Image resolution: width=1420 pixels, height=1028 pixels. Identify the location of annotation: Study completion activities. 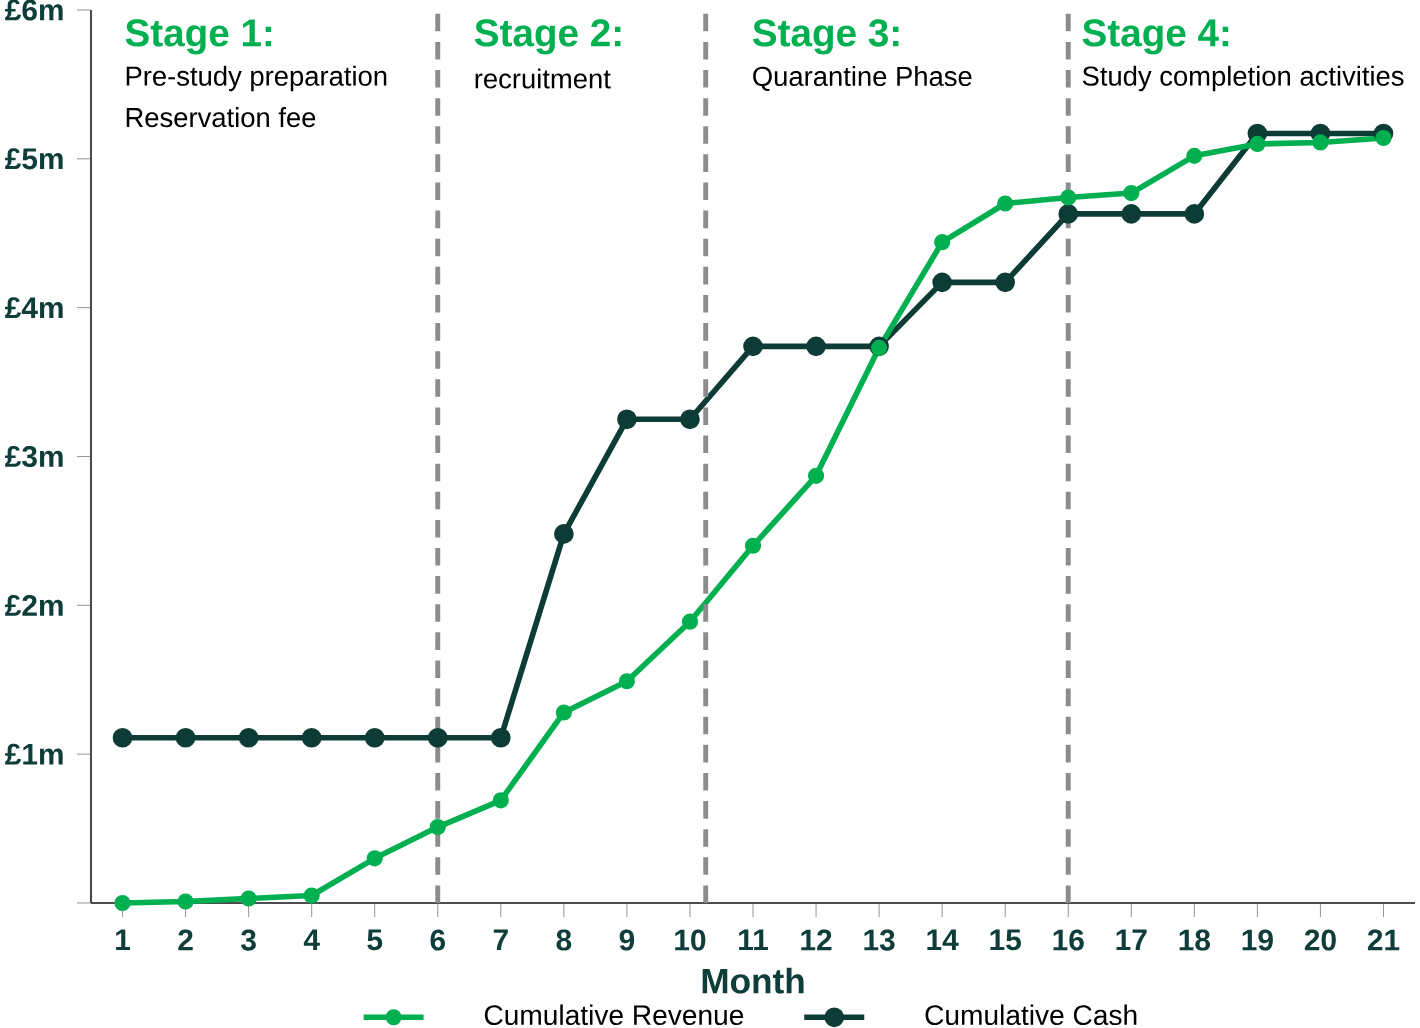
(1243, 78).